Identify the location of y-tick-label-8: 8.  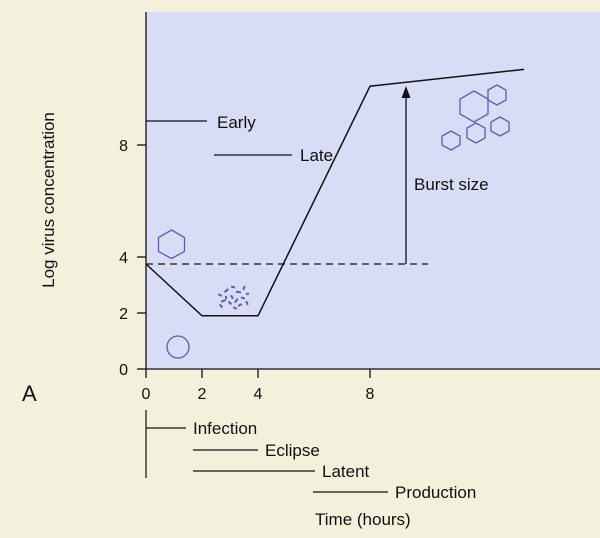
(123, 146).